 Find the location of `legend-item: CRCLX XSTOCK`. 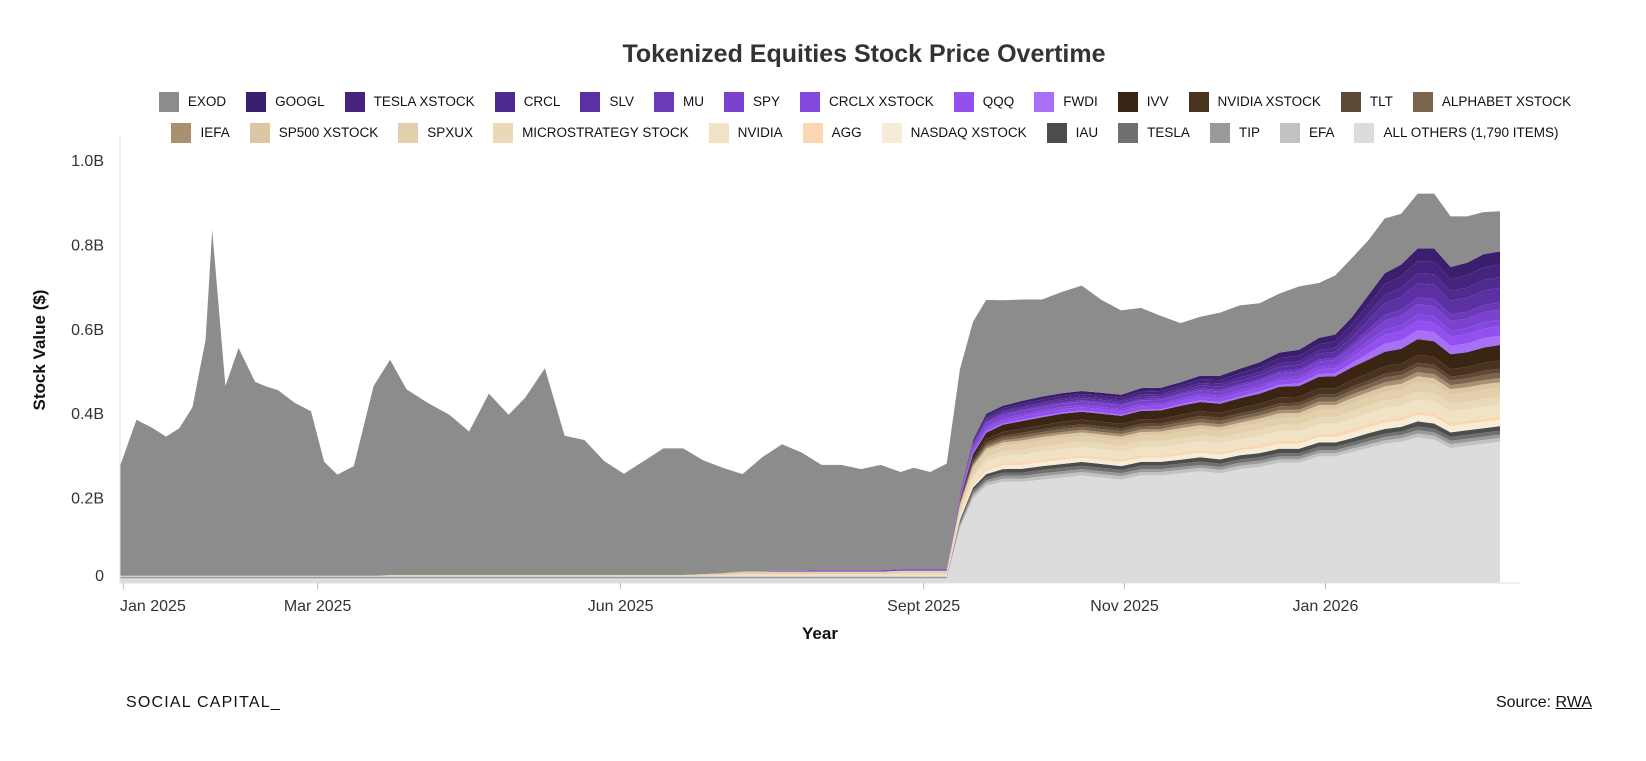

legend-item: CRCLX XSTOCK is located at coordinates (866, 101).